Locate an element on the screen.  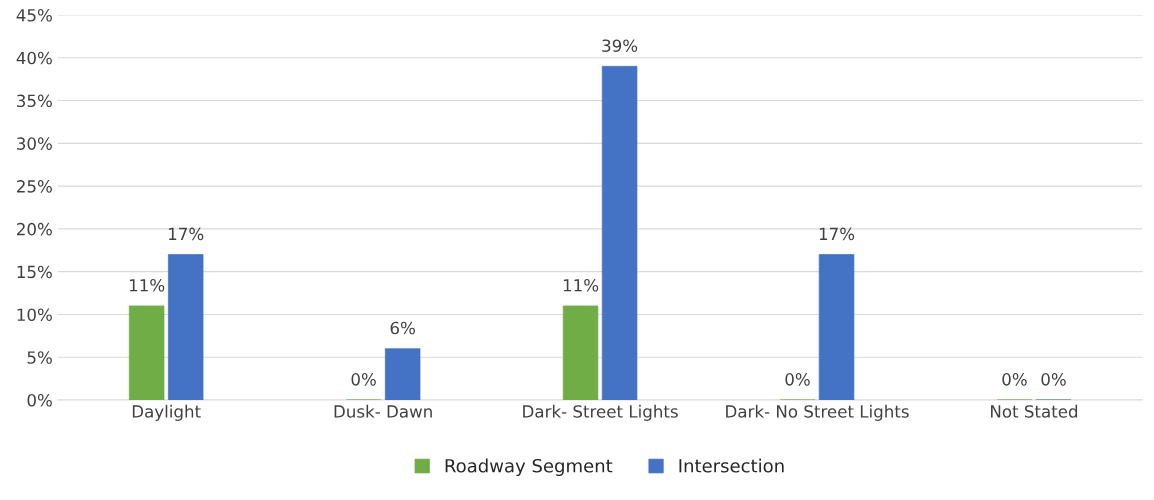
data-label: 6% is located at coordinates (402, 328).